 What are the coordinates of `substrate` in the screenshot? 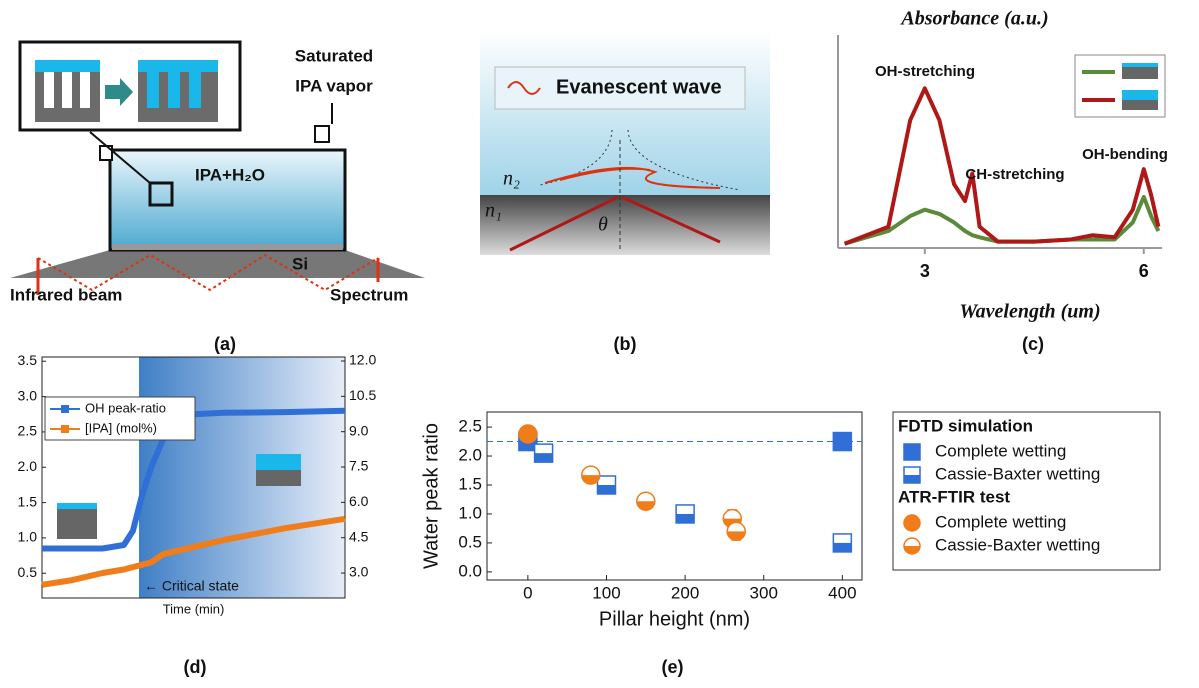 It's located at (625, 225).